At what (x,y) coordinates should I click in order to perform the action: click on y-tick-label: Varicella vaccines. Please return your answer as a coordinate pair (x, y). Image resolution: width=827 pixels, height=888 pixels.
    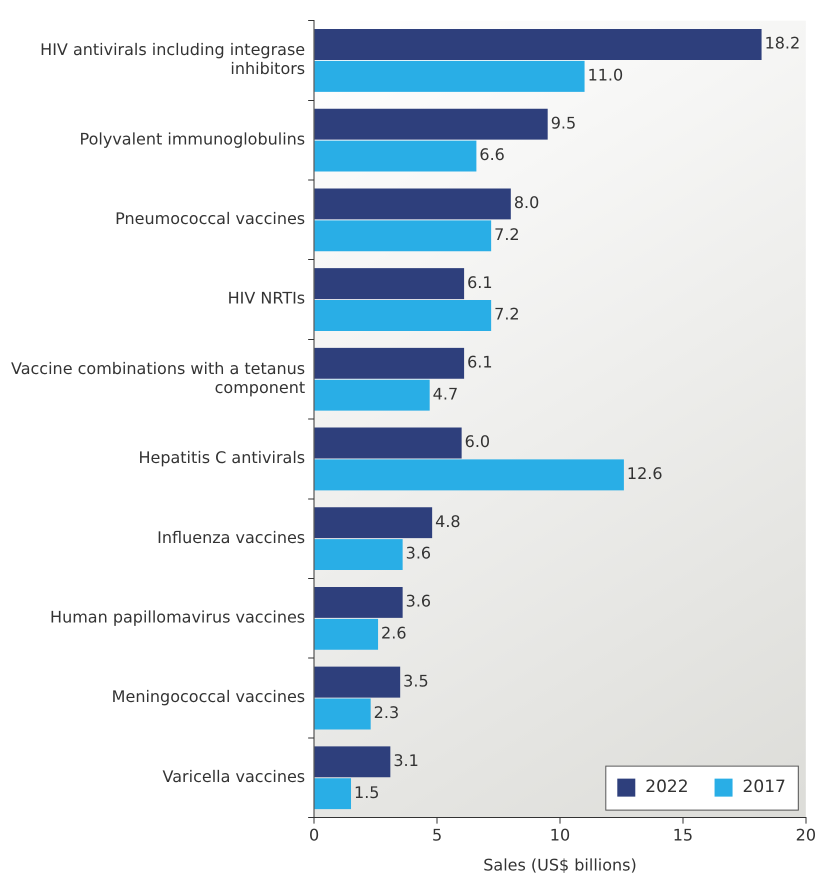
    Looking at the image, I should click on (234, 776).